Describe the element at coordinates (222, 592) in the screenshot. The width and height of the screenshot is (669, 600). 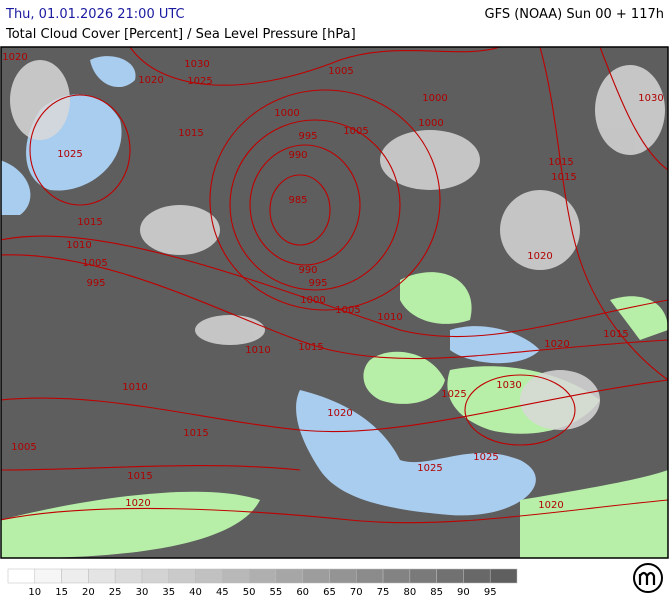
I see `legend-label: 45` at that location.